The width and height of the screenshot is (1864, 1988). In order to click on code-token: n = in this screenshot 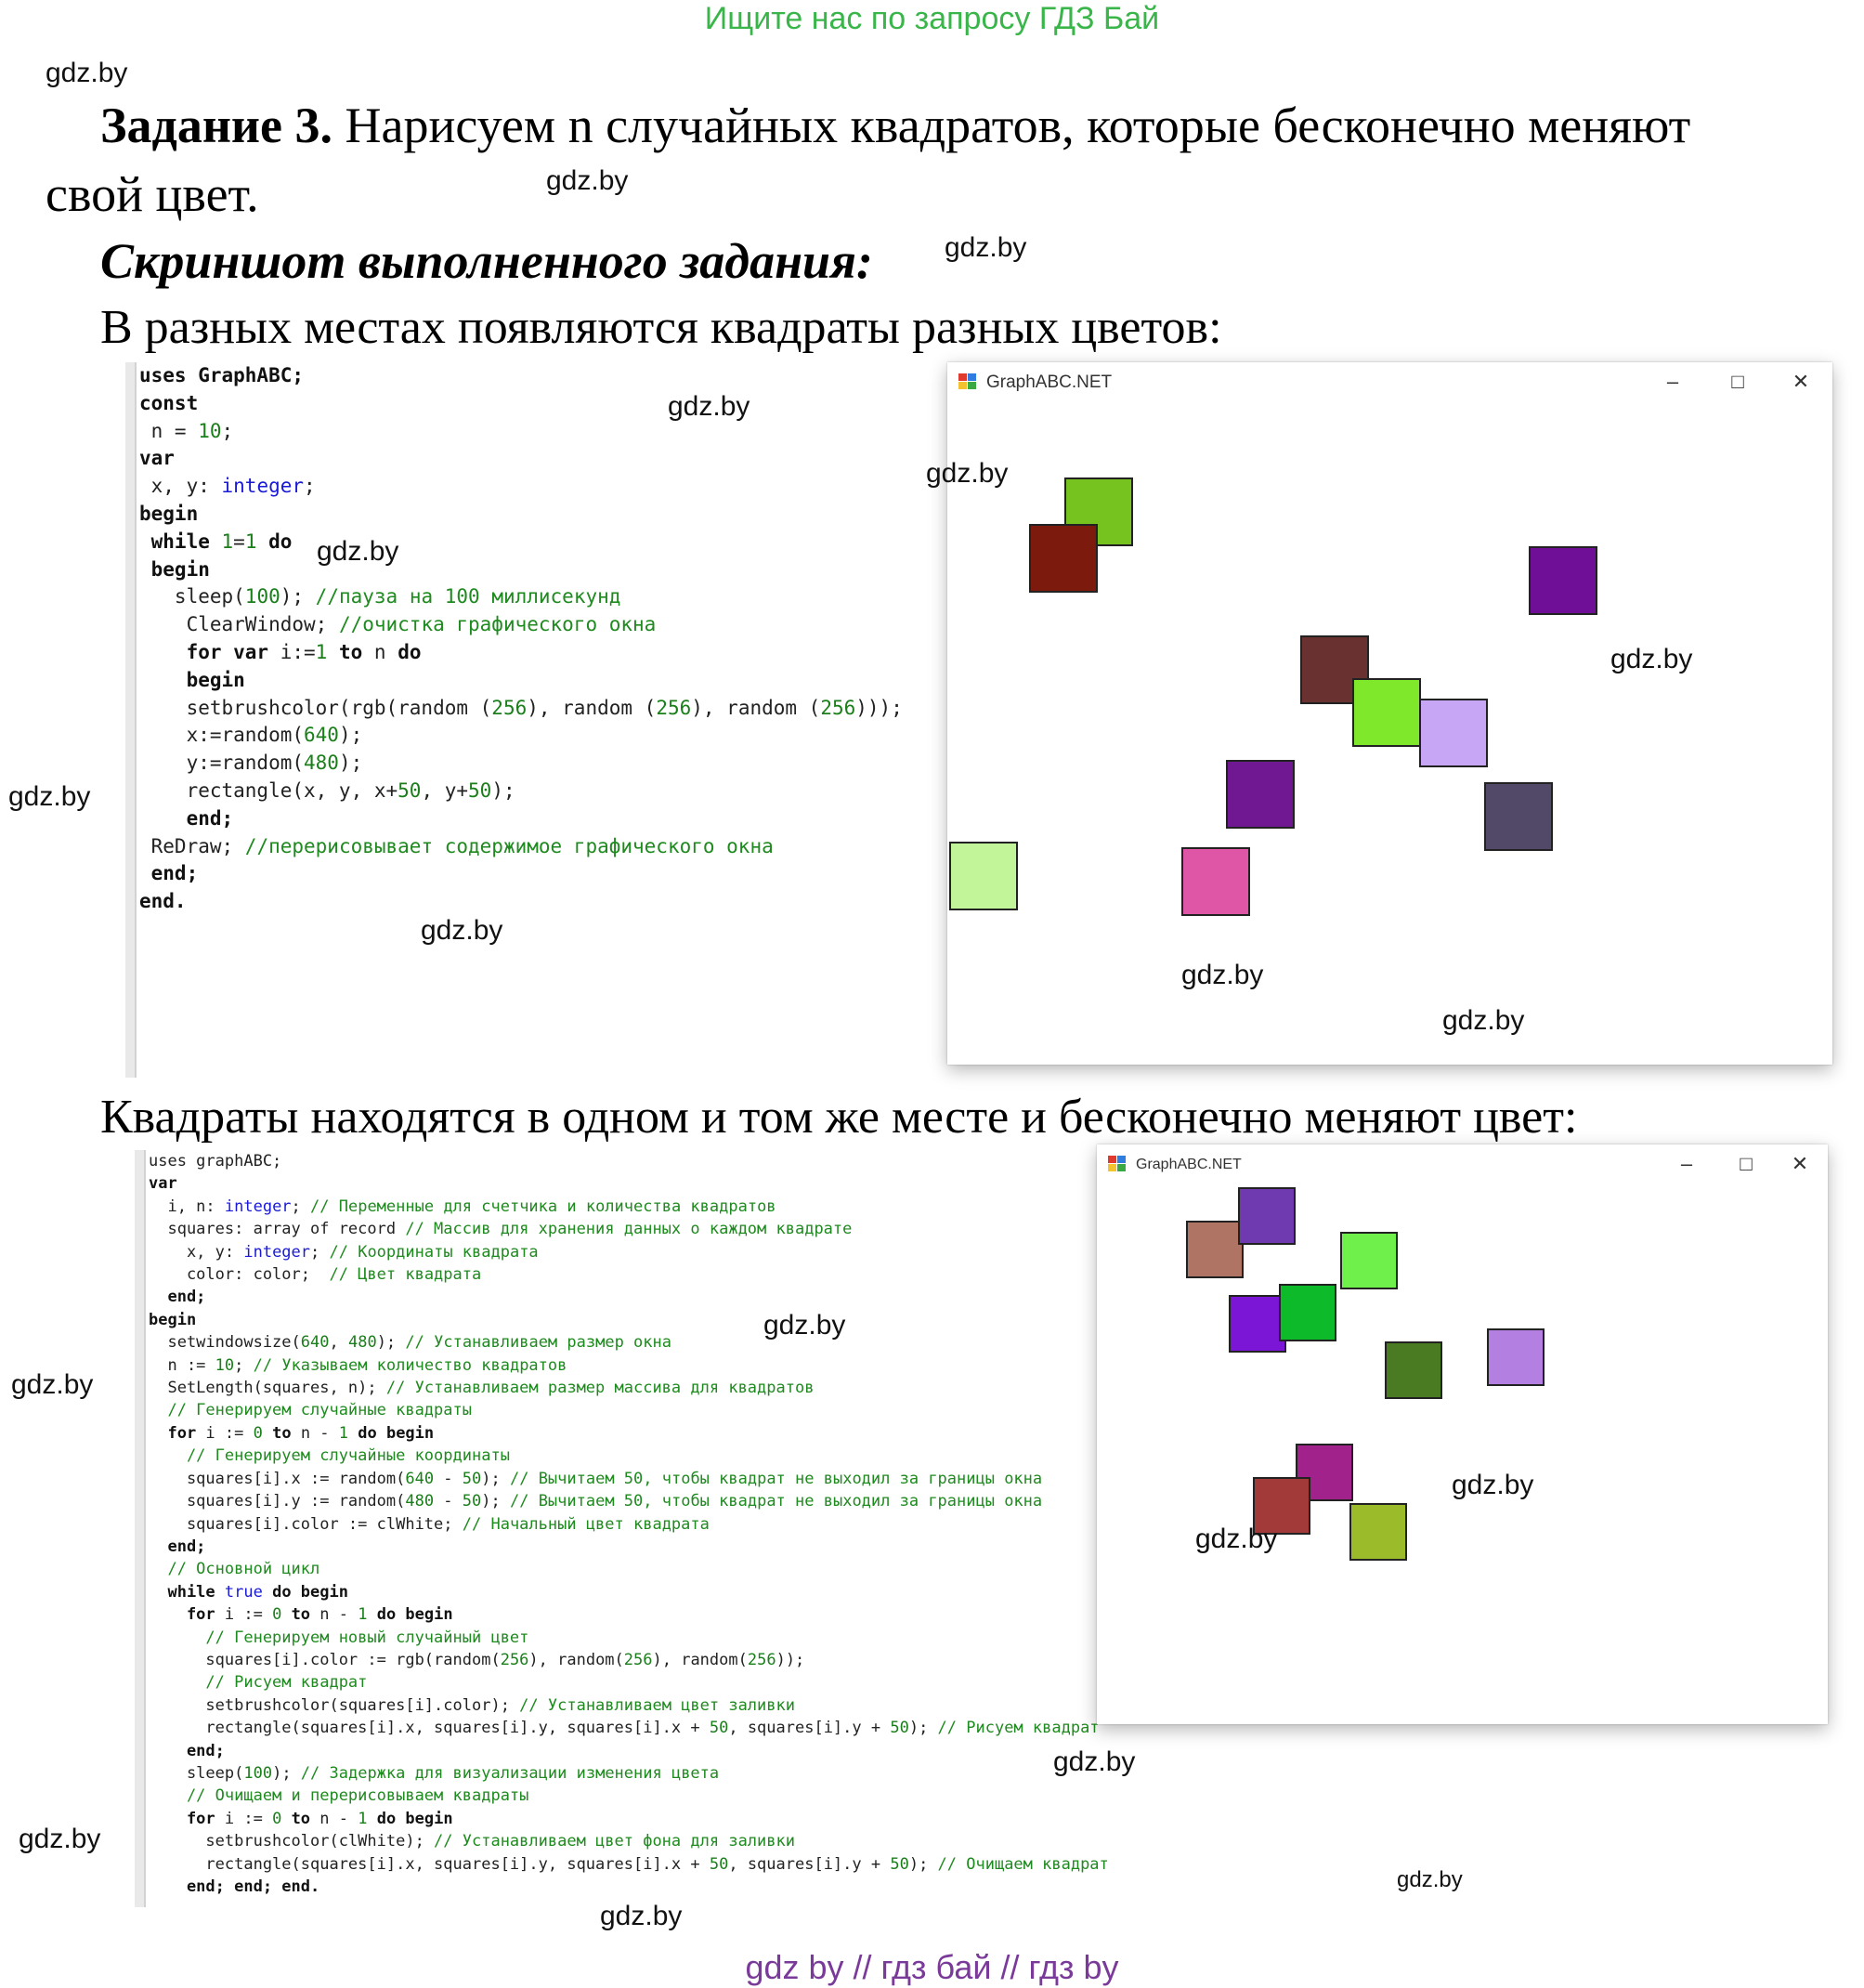, I will do `click(169, 431)`.